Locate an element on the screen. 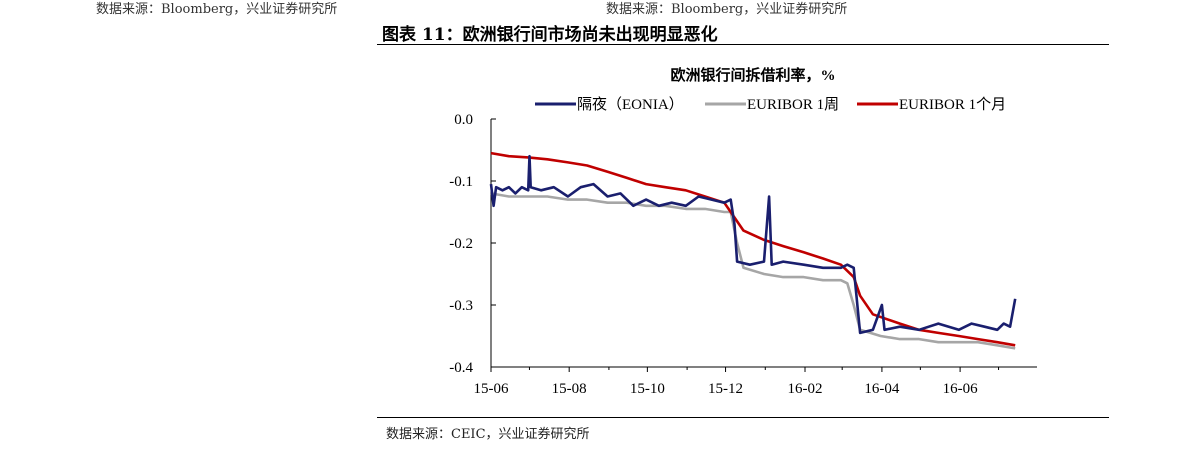 The width and height of the screenshot is (1191, 459). x-tick-label: 15-10 is located at coordinates (647, 389).